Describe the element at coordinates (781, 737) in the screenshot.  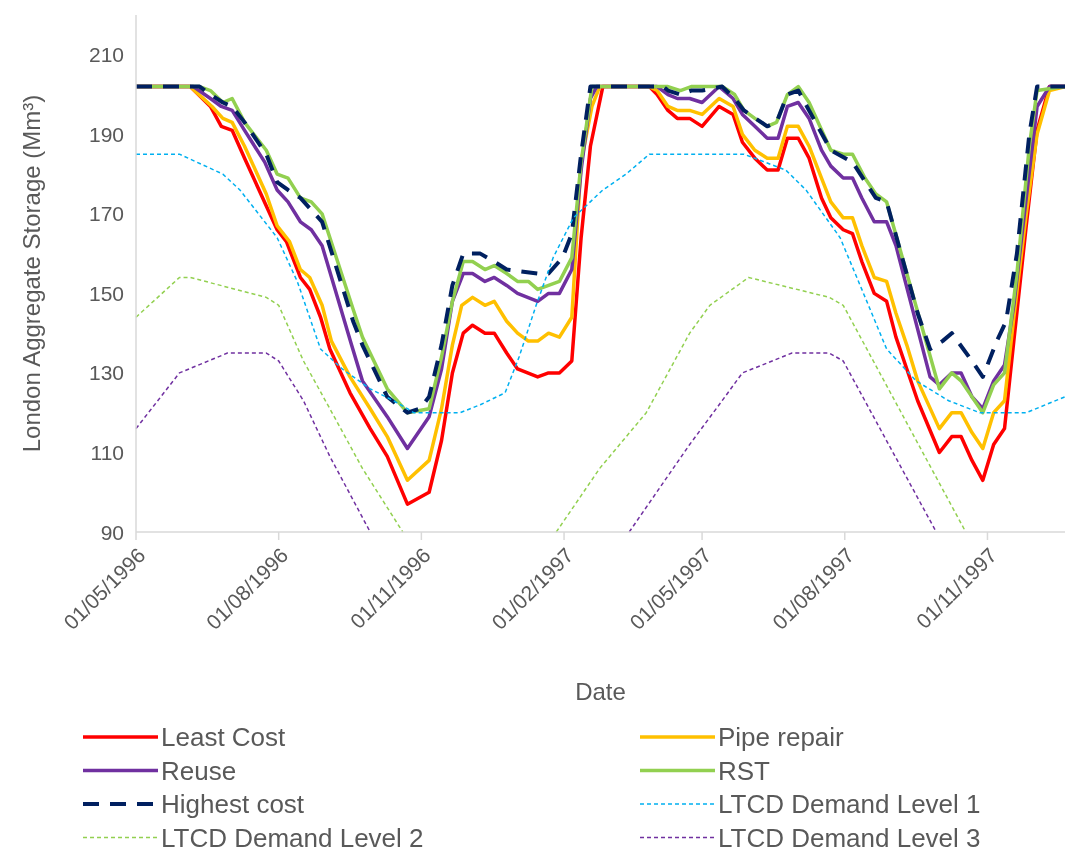
I see `legend-label: Pipe repair` at that location.